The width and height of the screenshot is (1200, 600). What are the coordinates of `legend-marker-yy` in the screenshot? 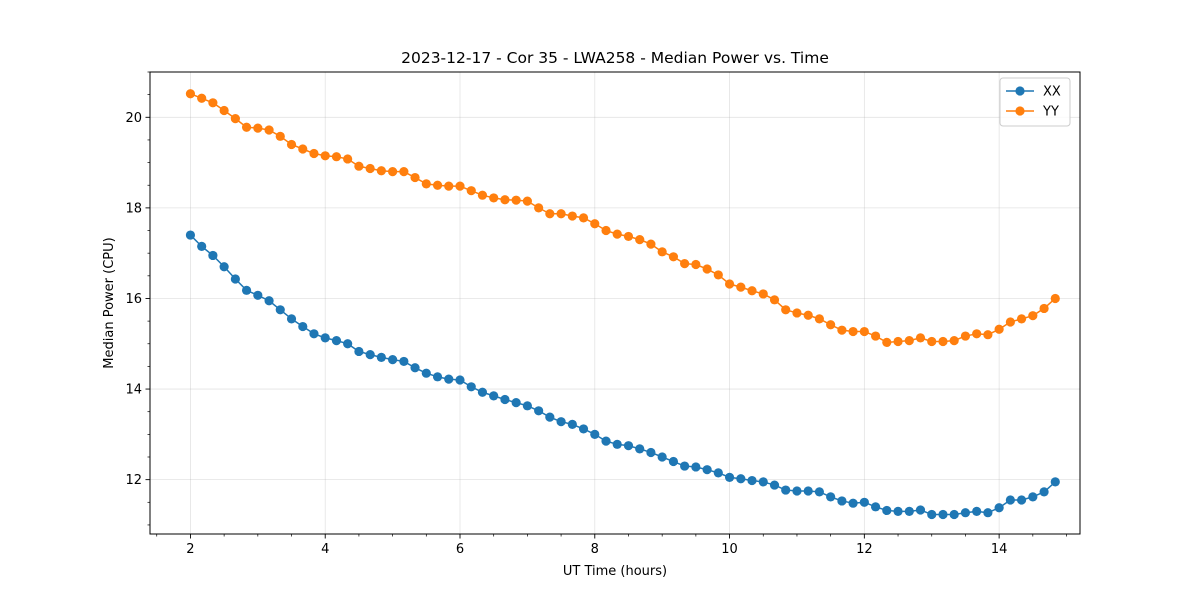 It's located at (1020, 111).